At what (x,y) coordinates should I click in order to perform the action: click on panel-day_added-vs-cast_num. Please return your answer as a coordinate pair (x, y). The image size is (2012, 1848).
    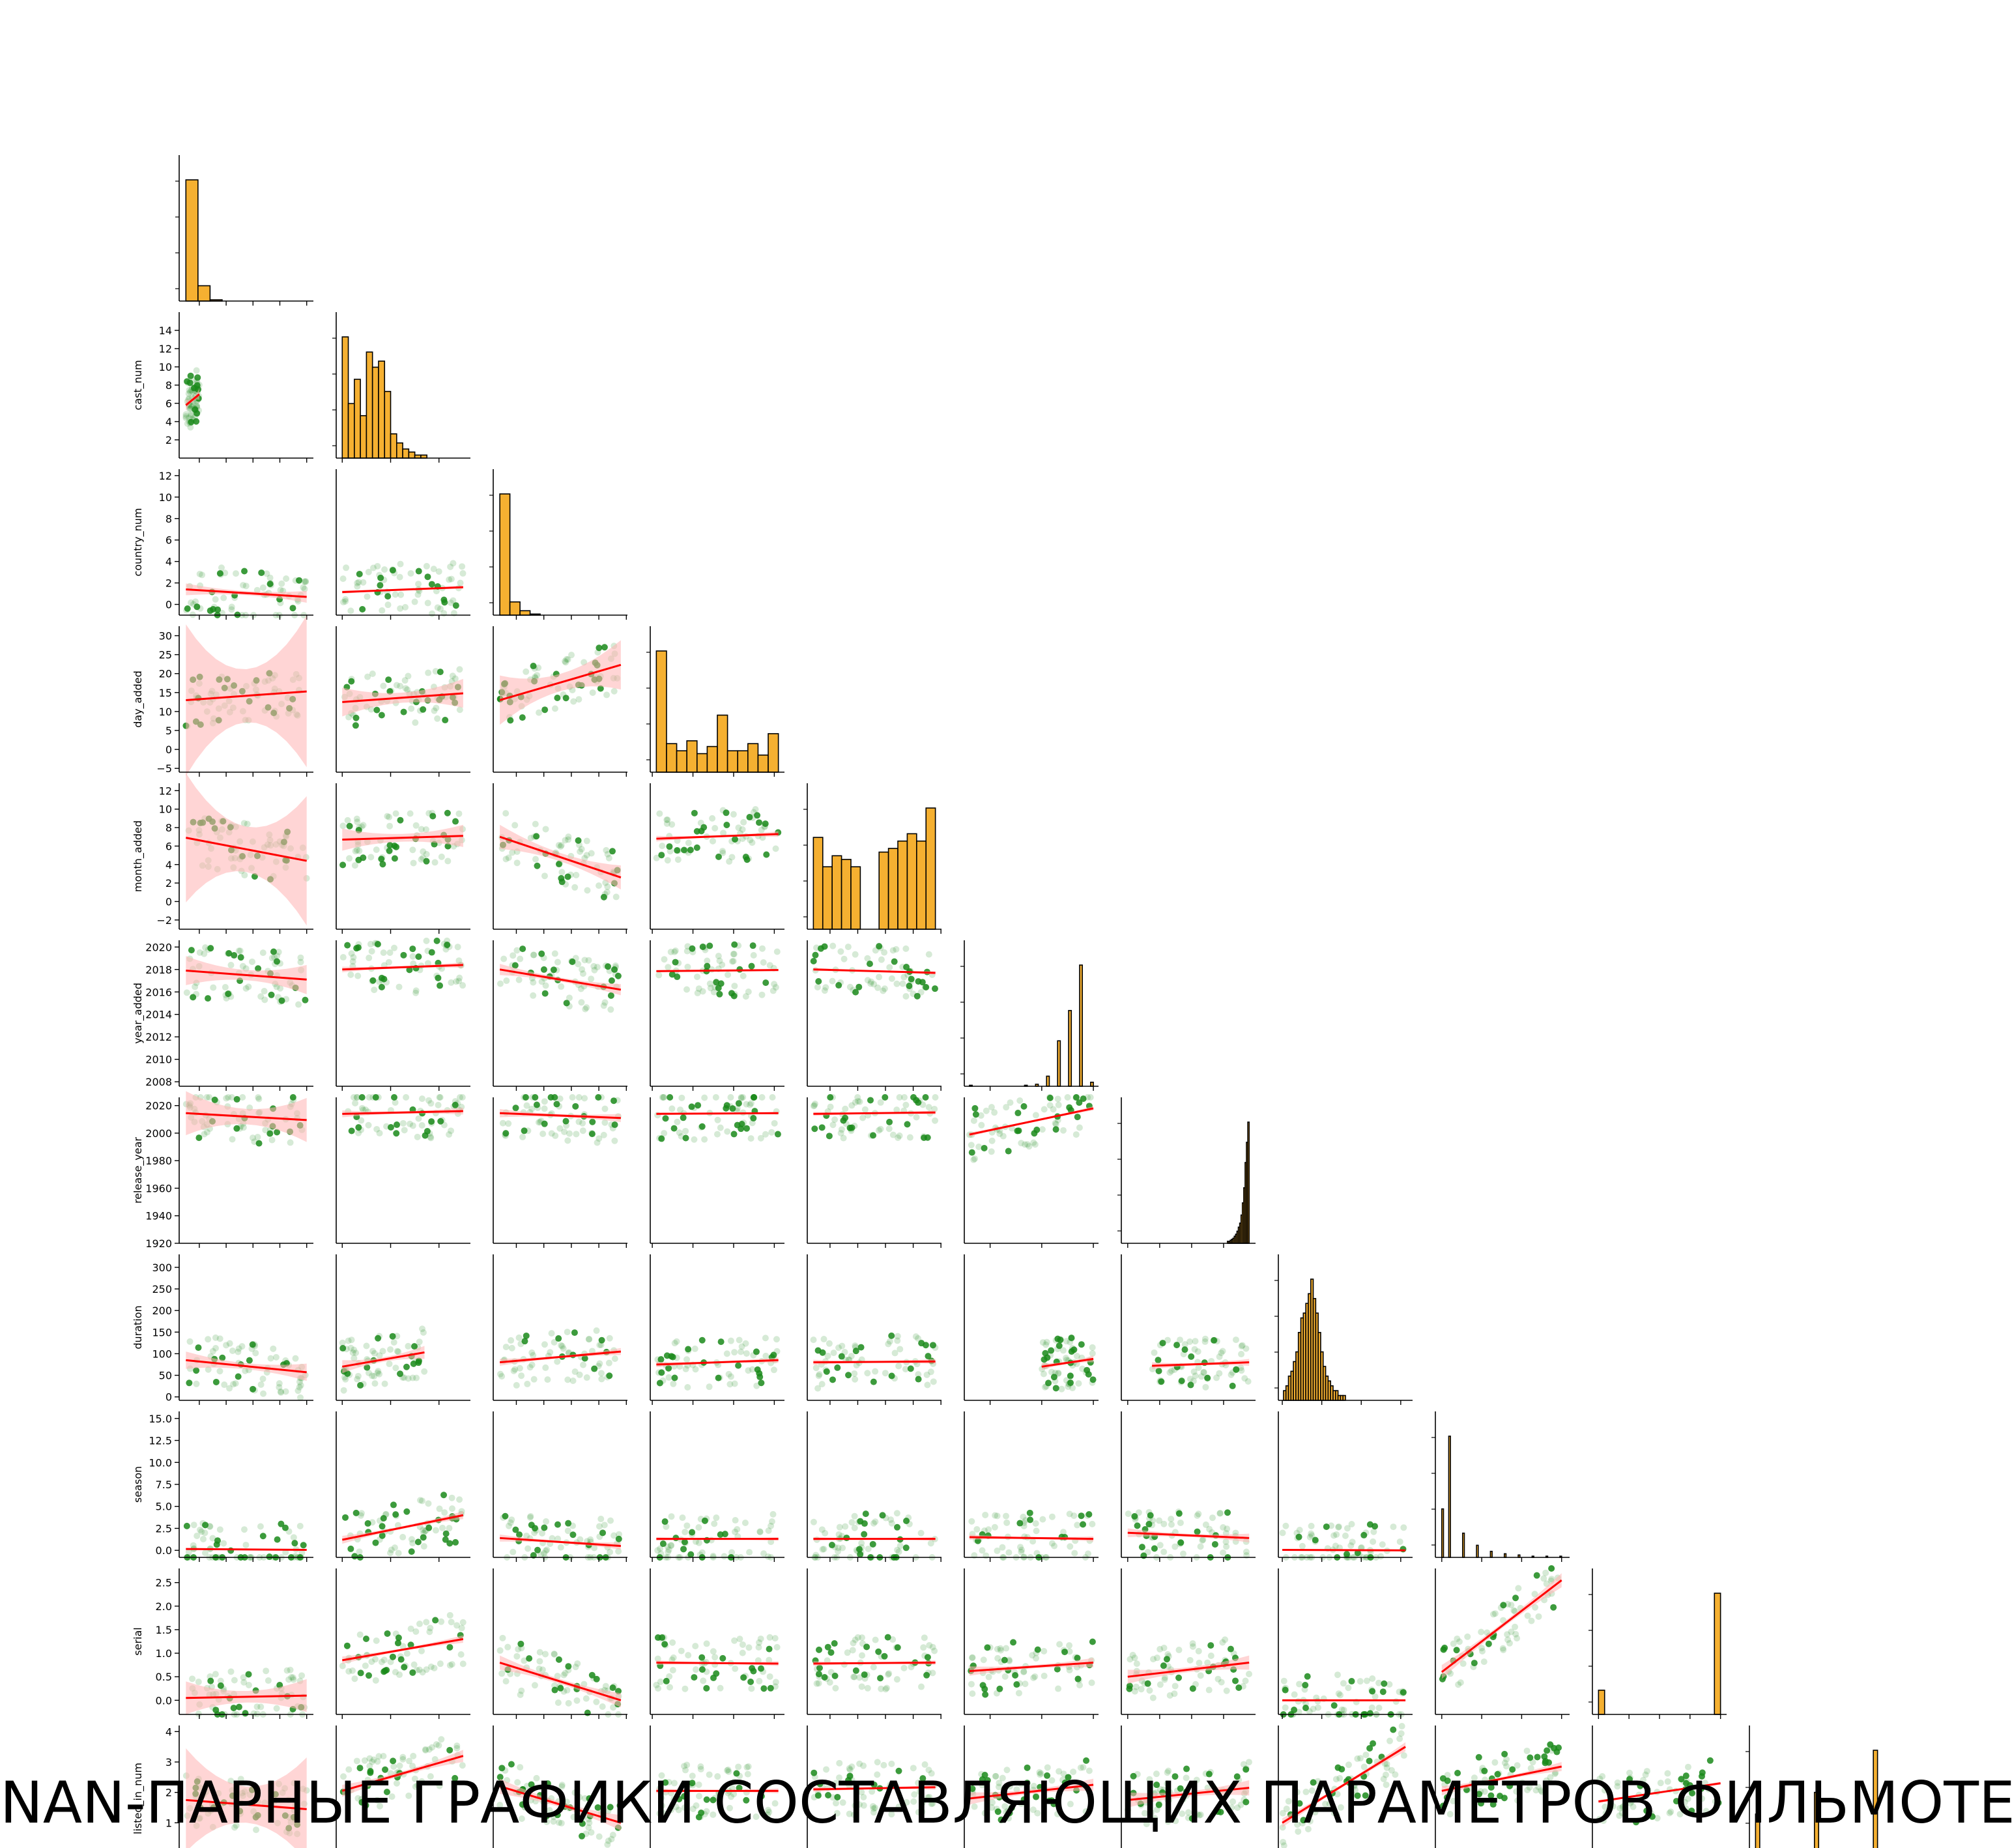
    Looking at the image, I should click on (403, 701).